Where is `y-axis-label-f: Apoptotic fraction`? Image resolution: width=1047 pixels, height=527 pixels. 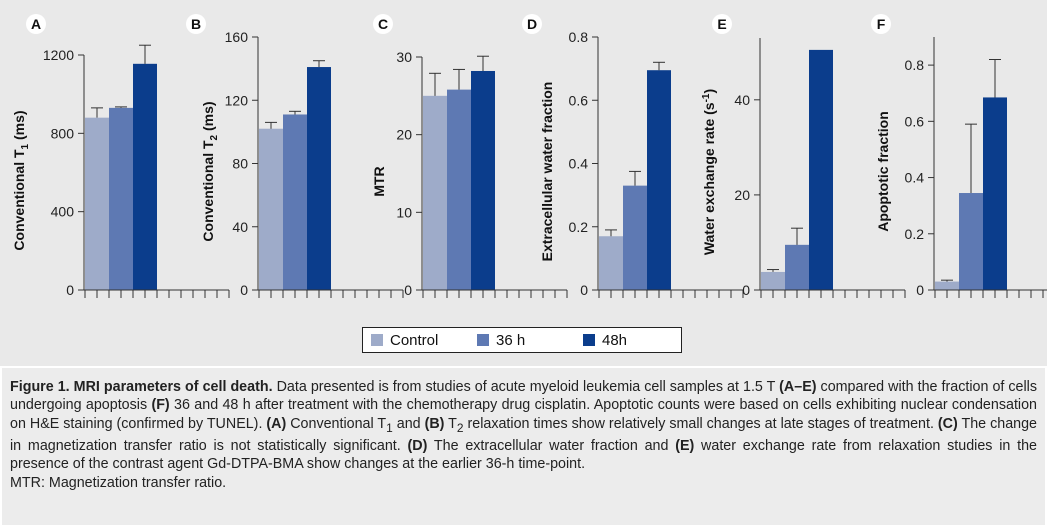 y-axis-label-f: Apoptotic fraction is located at coordinates (883, 171).